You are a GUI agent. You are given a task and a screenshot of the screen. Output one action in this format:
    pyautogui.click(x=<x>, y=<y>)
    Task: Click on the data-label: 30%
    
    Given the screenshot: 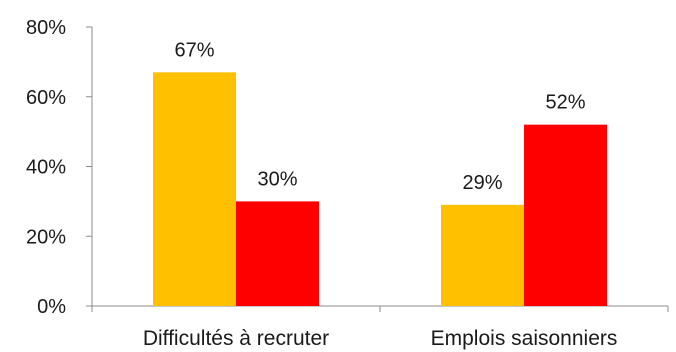 What is the action you would take?
    pyautogui.click(x=277, y=179)
    